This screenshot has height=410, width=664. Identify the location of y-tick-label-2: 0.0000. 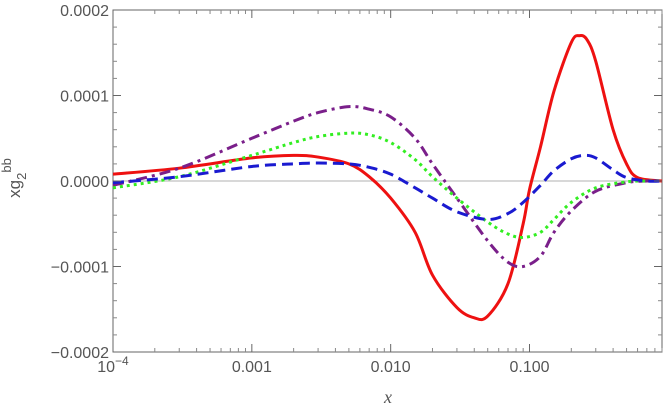
(84, 182).